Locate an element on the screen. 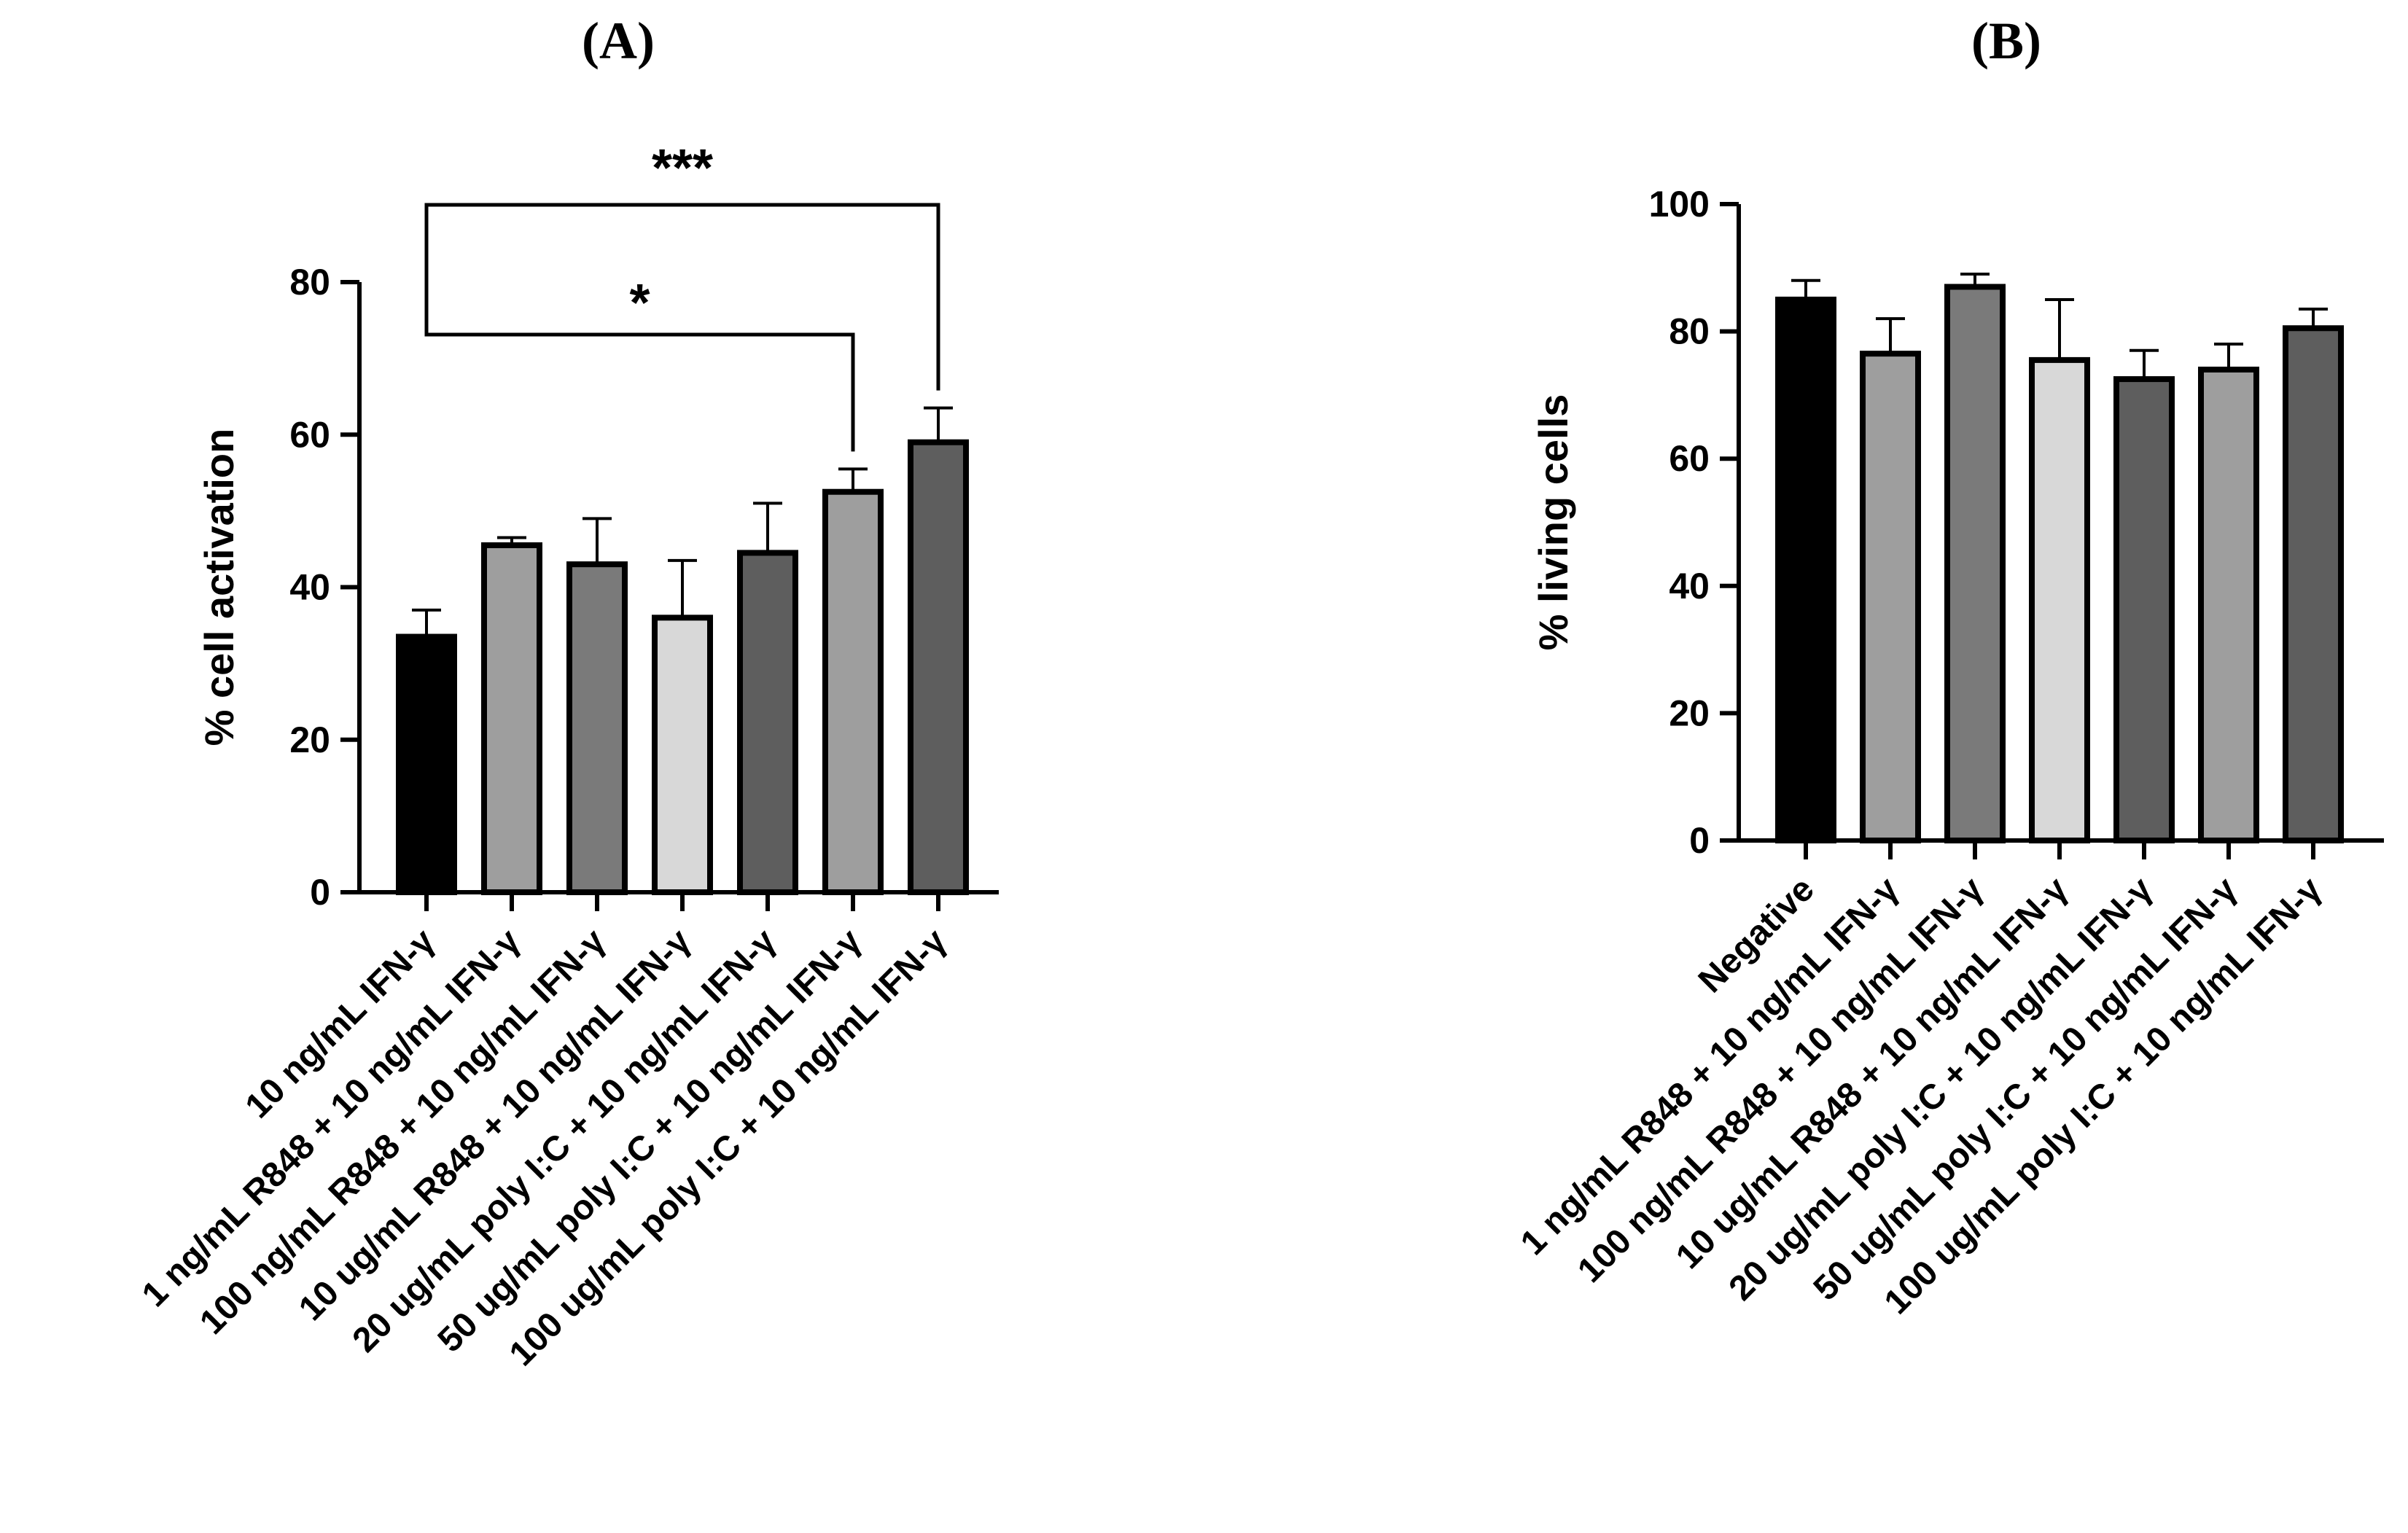  panel-label: (B) is located at coordinates (2006, 41).